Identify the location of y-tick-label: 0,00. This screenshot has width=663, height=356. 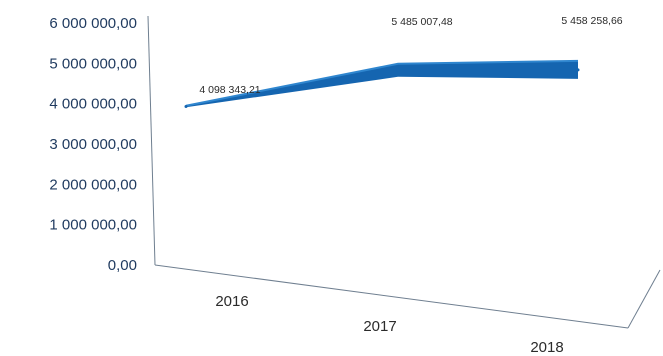
(122, 265).